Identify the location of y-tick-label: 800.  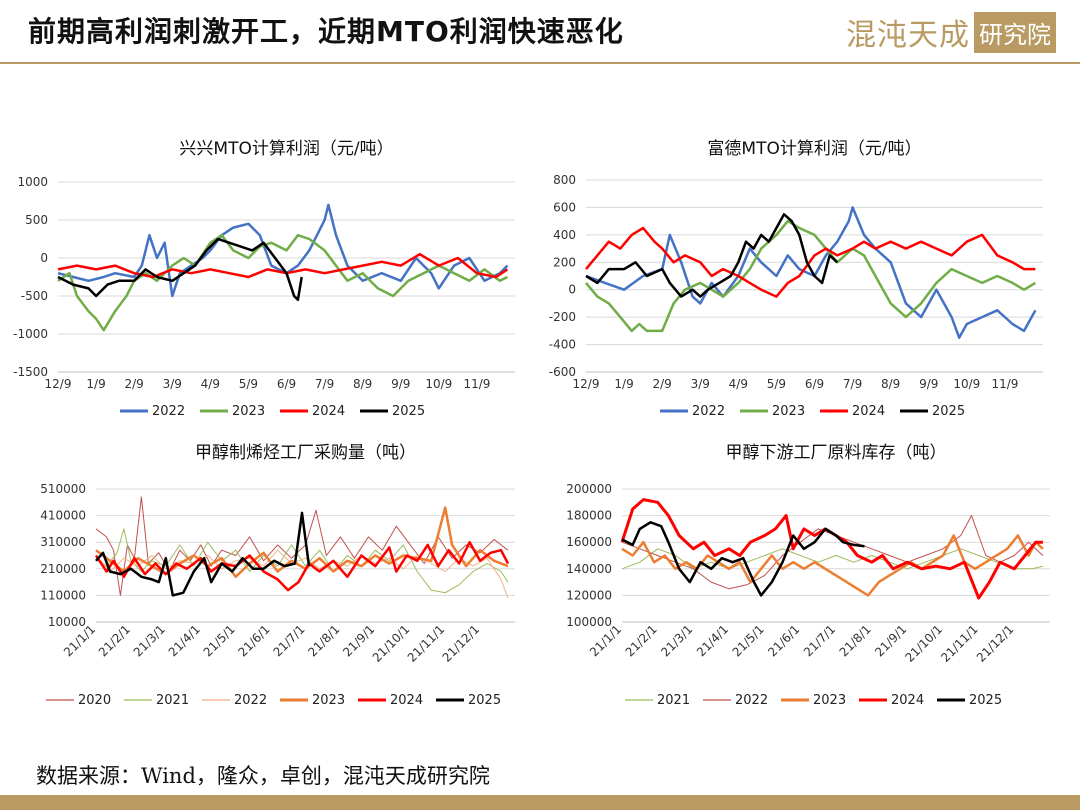
(564, 180).